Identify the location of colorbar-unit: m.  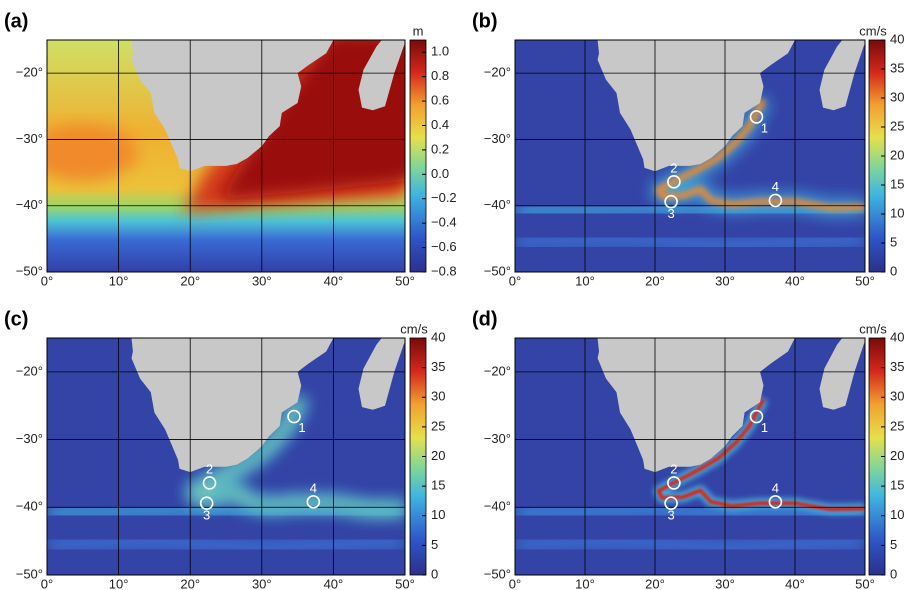
(418, 30).